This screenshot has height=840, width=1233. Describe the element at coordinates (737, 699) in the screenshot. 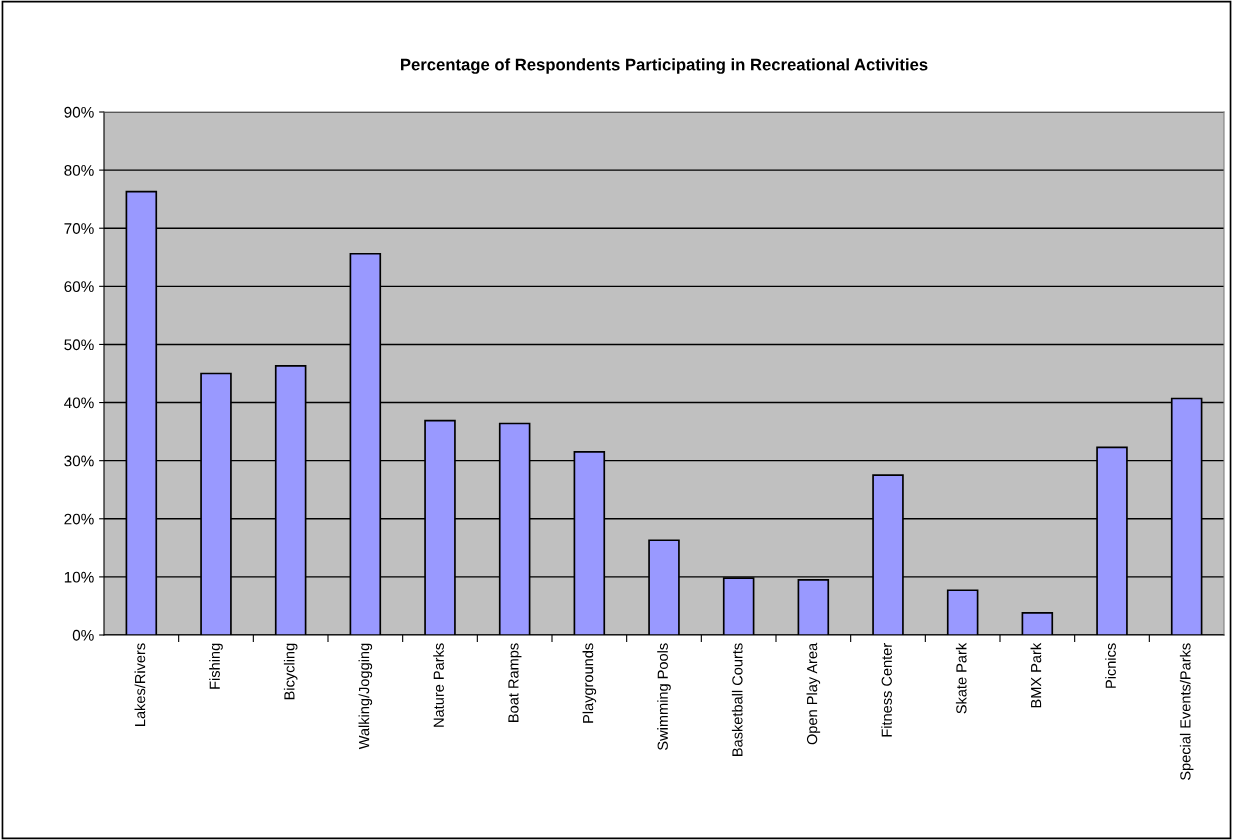

I see `x-tick-label: Basketball Courts` at that location.